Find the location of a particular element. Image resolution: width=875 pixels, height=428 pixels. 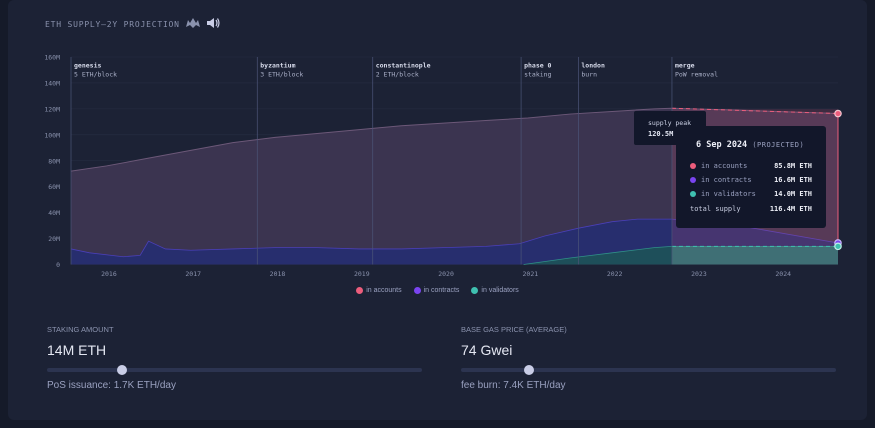

legend-item-validators: in validators is located at coordinates (495, 290).